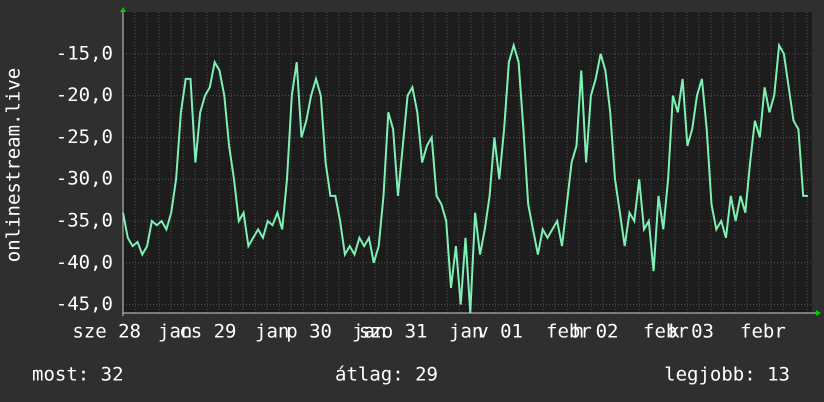 Image resolution: width=824 pixels, height=402 pixels. What do you see at coordinates (393, 332) in the screenshot?
I see `x-day-label: szo 31` at bounding box center [393, 332].